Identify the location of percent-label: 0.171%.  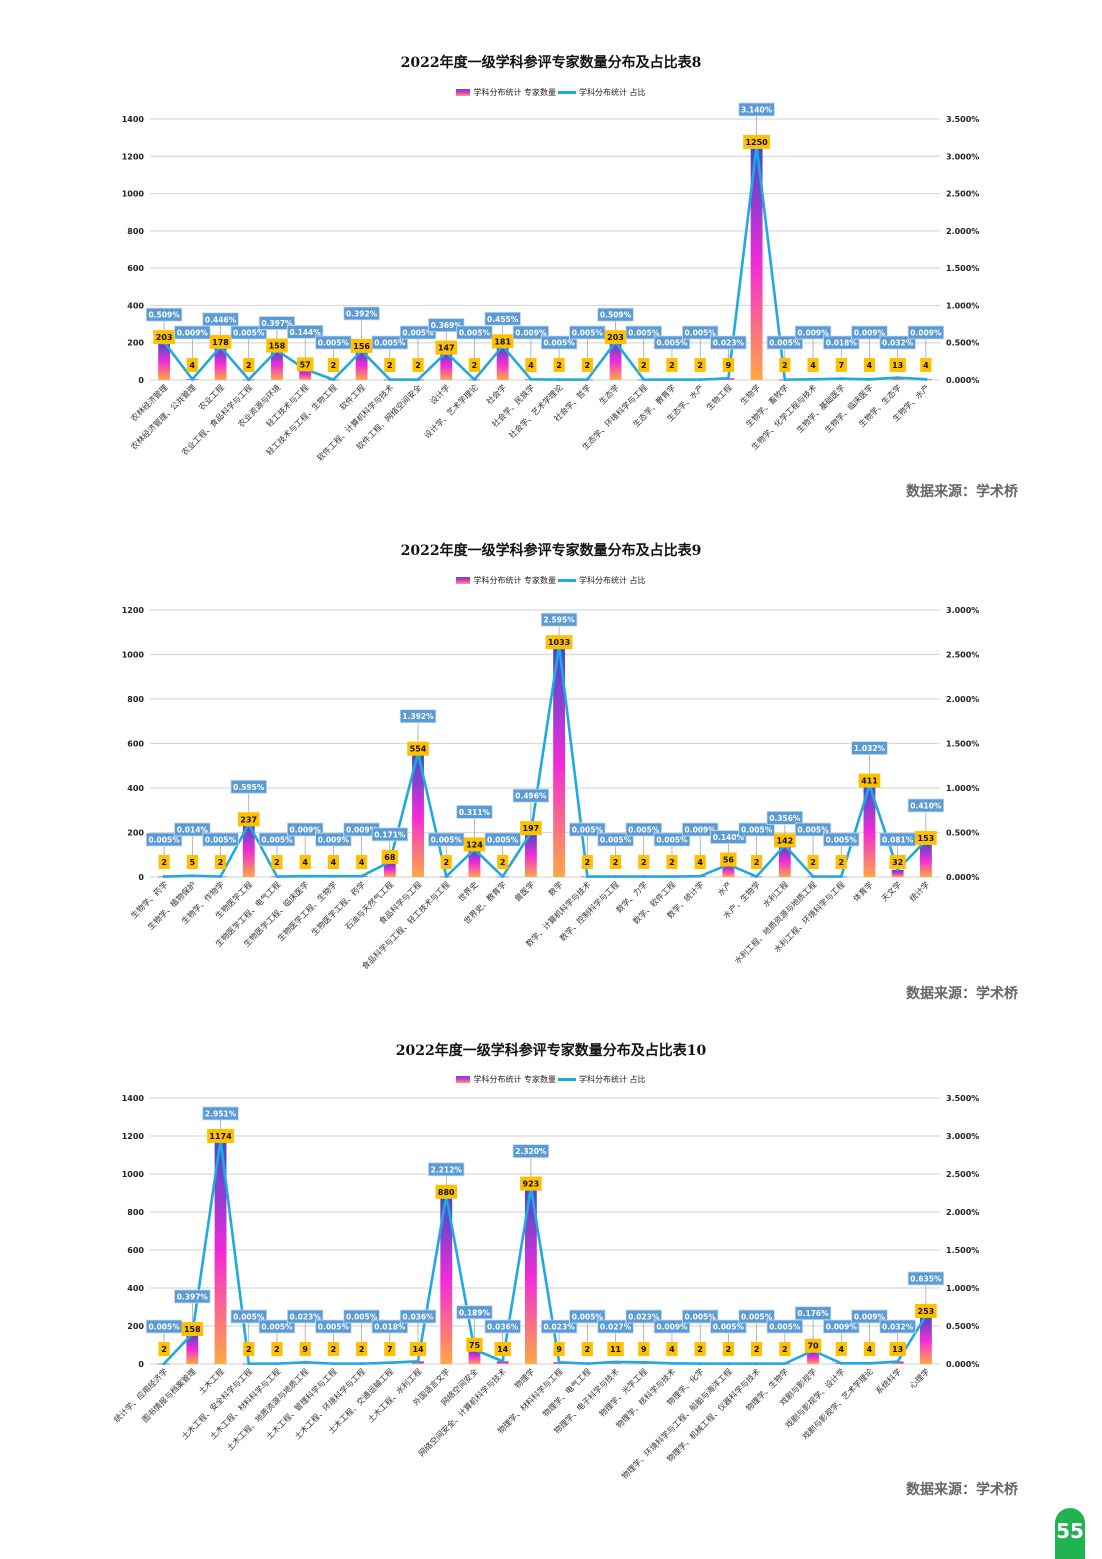
(390, 834).